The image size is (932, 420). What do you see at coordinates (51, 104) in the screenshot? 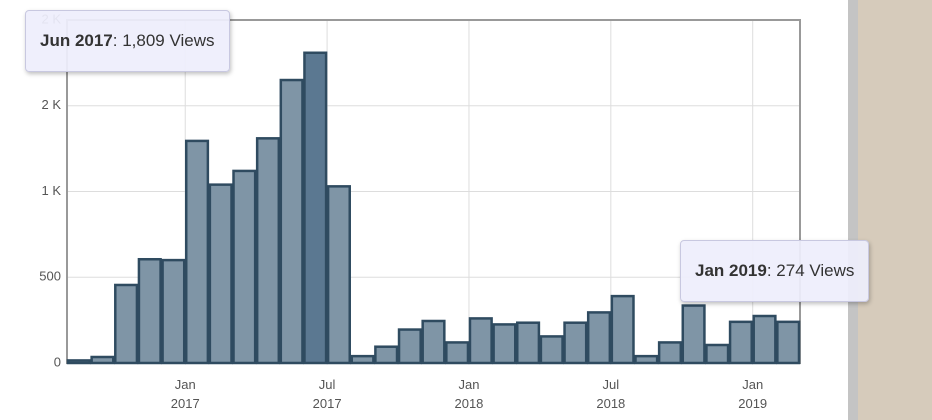
I see `y-tick-label: 2 K` at bounding box center [51, 104].